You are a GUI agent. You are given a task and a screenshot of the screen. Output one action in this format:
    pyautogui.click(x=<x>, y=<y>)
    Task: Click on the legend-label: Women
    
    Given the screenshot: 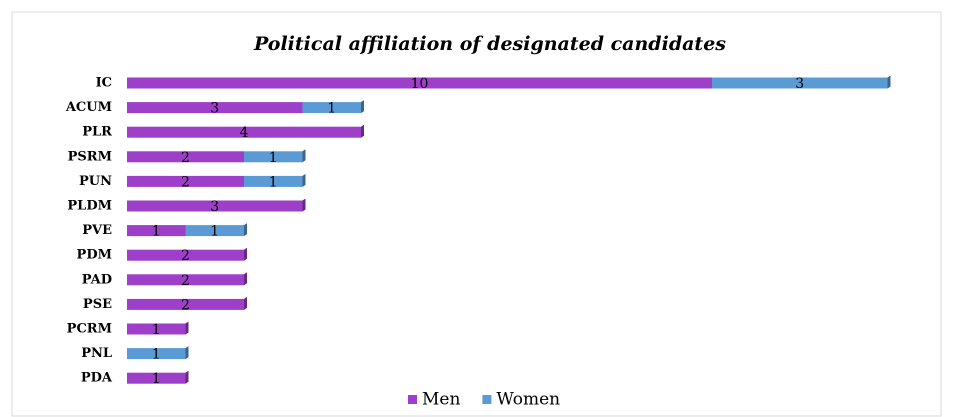 What is the action you would take?
    pyautogui.click(x=528, y=400)
    